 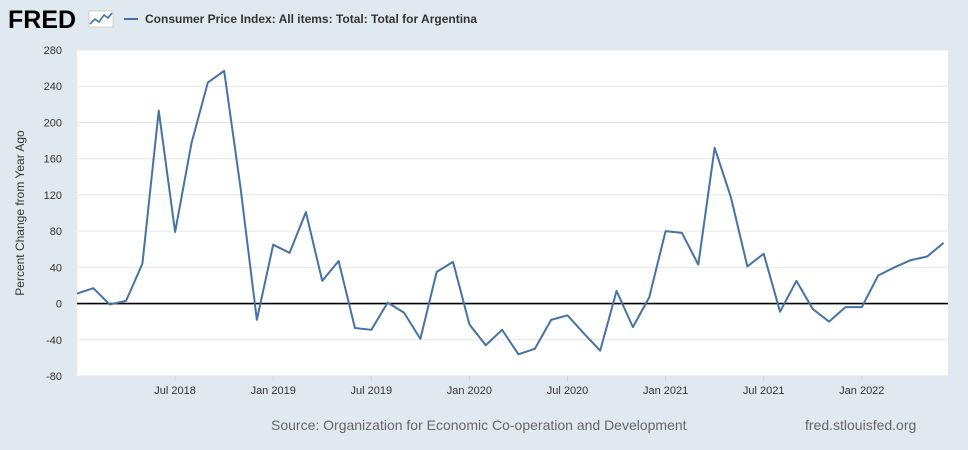 I want to click on x-tick-label: Jul 2019, so click(x=372, y=391).